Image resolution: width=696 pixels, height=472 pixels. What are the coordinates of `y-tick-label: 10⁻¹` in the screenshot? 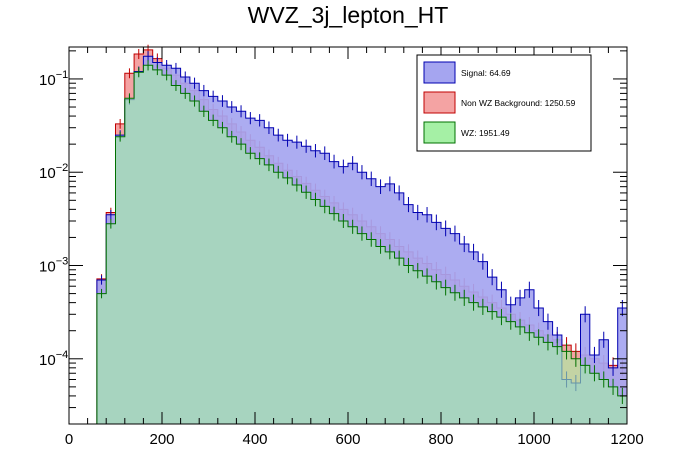 It's located at (53, 79).